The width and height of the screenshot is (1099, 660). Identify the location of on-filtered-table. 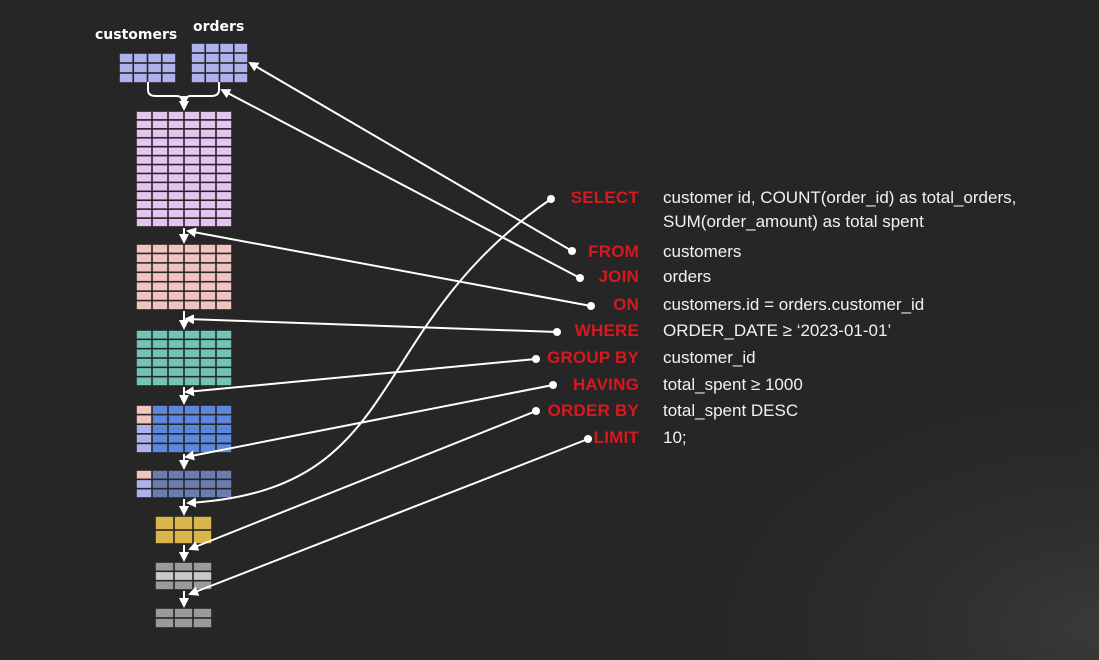
(184, 277).